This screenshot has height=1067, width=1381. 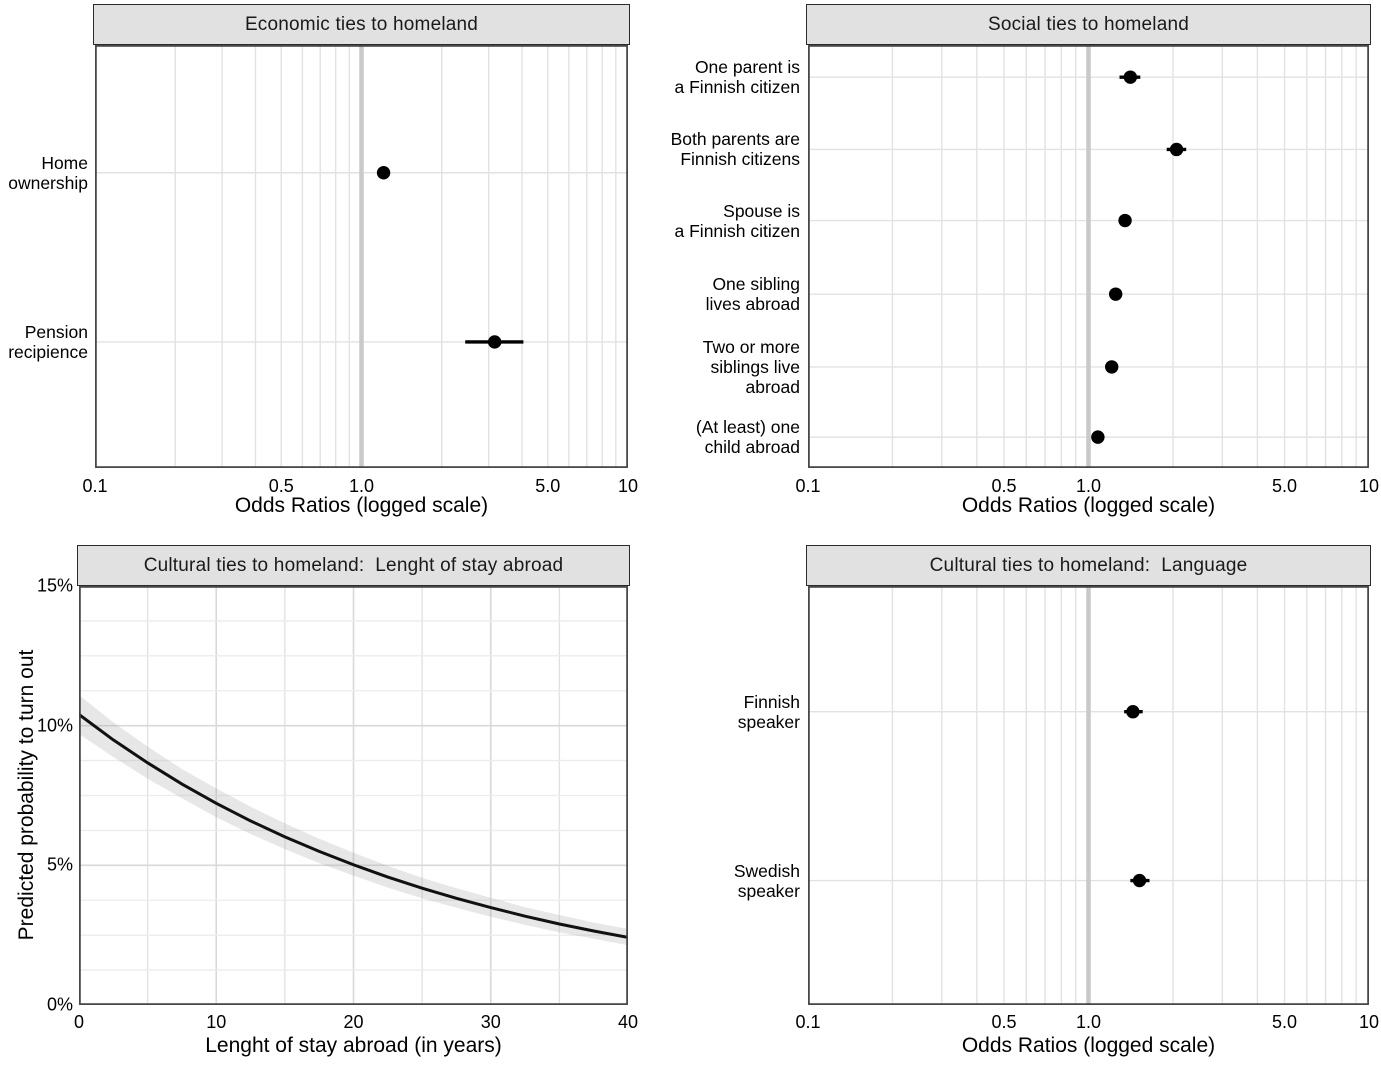 What do you see at coordinates (26, 795) in the screenshot?
I see `panel-stay-y-axis-title: Predicted probability to turn out` at bounding box center [26, 795].